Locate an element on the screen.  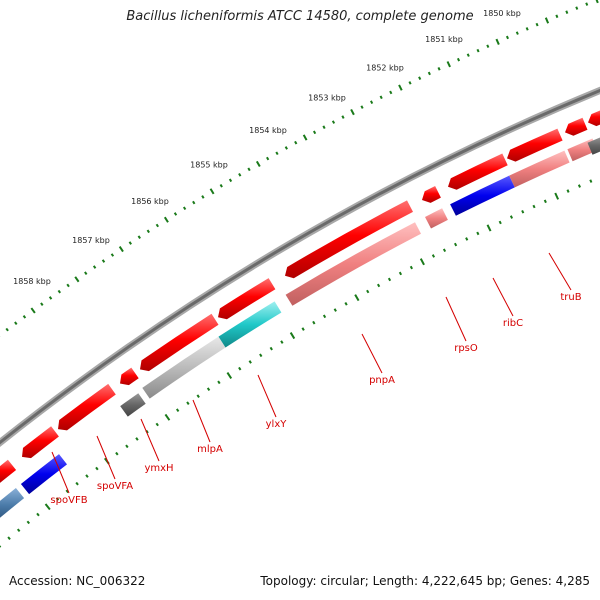
kbp-label: 1852 kbp is located at coordinates (385, 68).